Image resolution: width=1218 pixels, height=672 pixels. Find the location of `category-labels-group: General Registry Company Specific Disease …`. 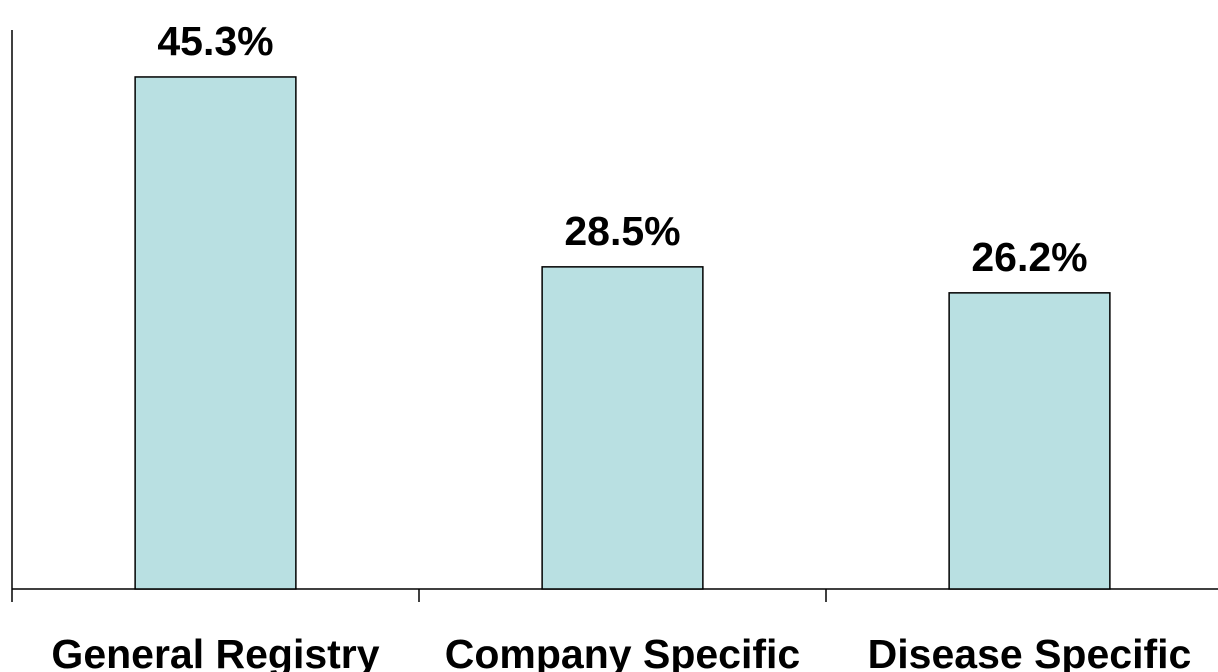

category-labels-group: General Registry Company Specific Disease … is located at coordinates (621, 651).